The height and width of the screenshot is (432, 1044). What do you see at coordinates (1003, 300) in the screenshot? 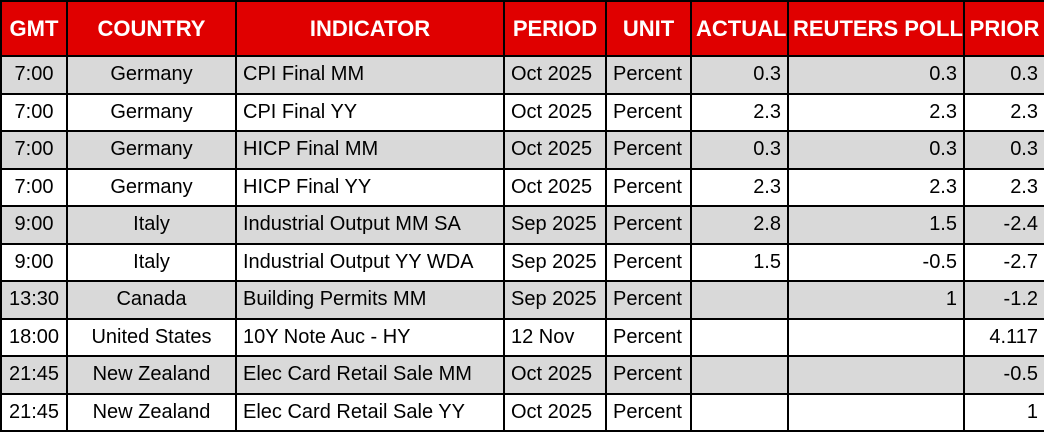
I see `cell-prior: -1.2` at bounding box center [1003, 300].